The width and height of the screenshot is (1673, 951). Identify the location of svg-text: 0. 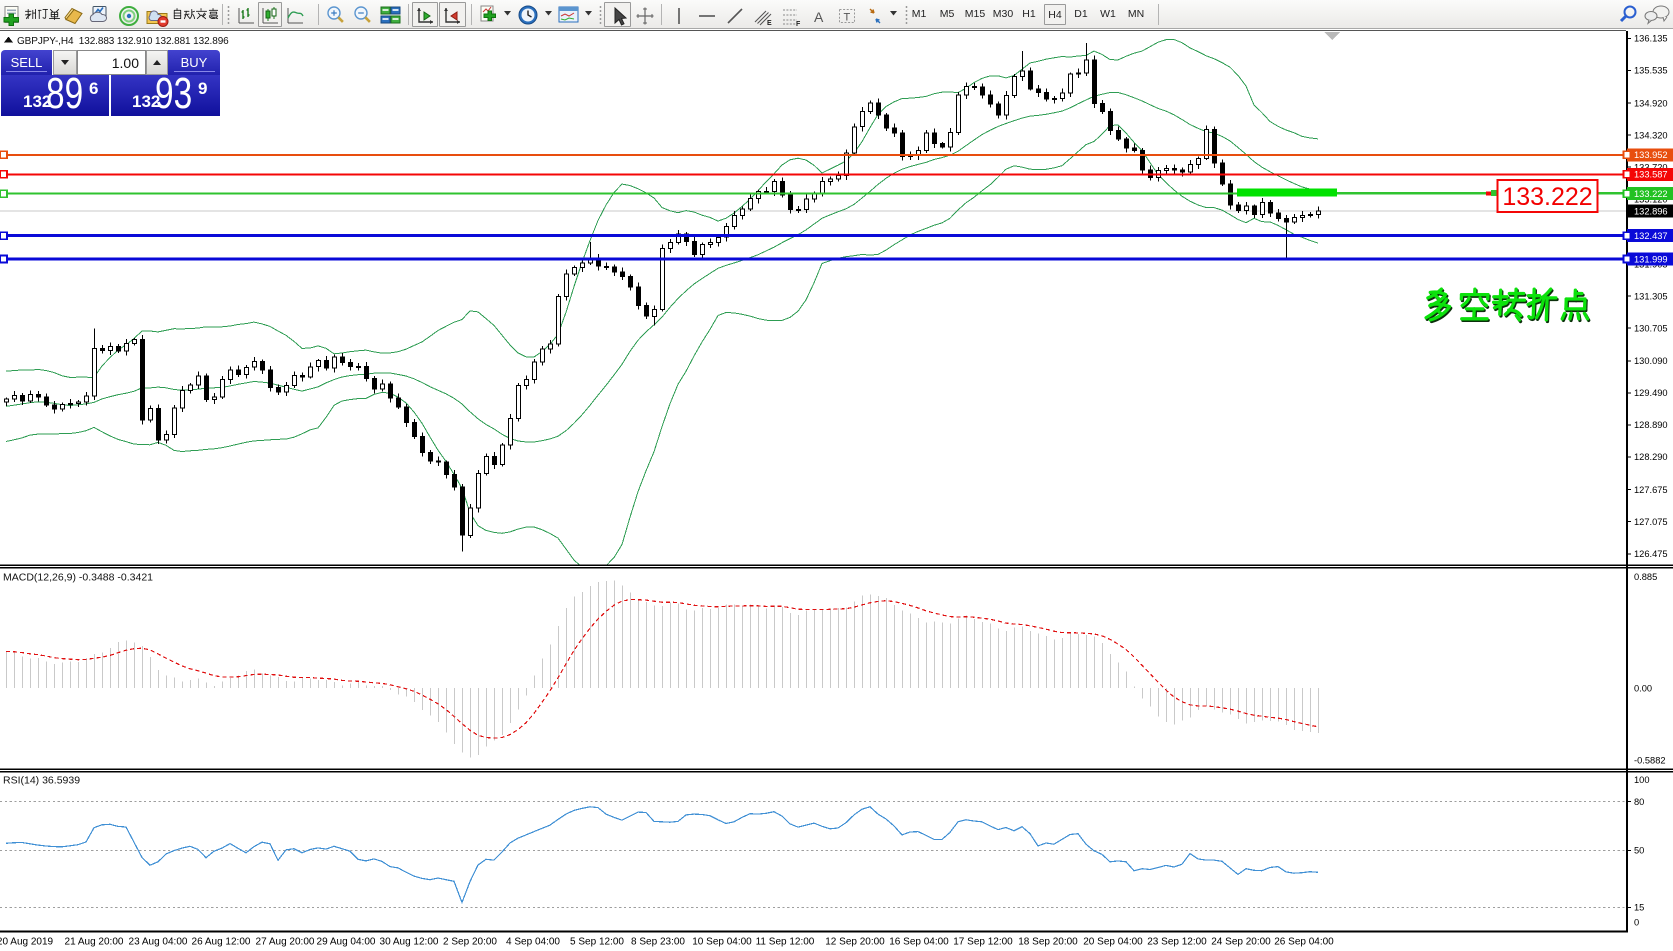
(1636, 923).